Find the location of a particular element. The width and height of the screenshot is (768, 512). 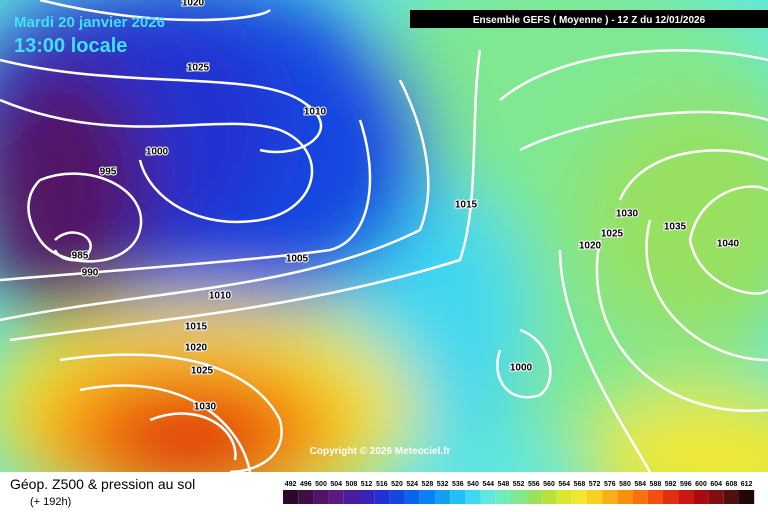

scale-label: 508 is located at coordinates (352, 484).